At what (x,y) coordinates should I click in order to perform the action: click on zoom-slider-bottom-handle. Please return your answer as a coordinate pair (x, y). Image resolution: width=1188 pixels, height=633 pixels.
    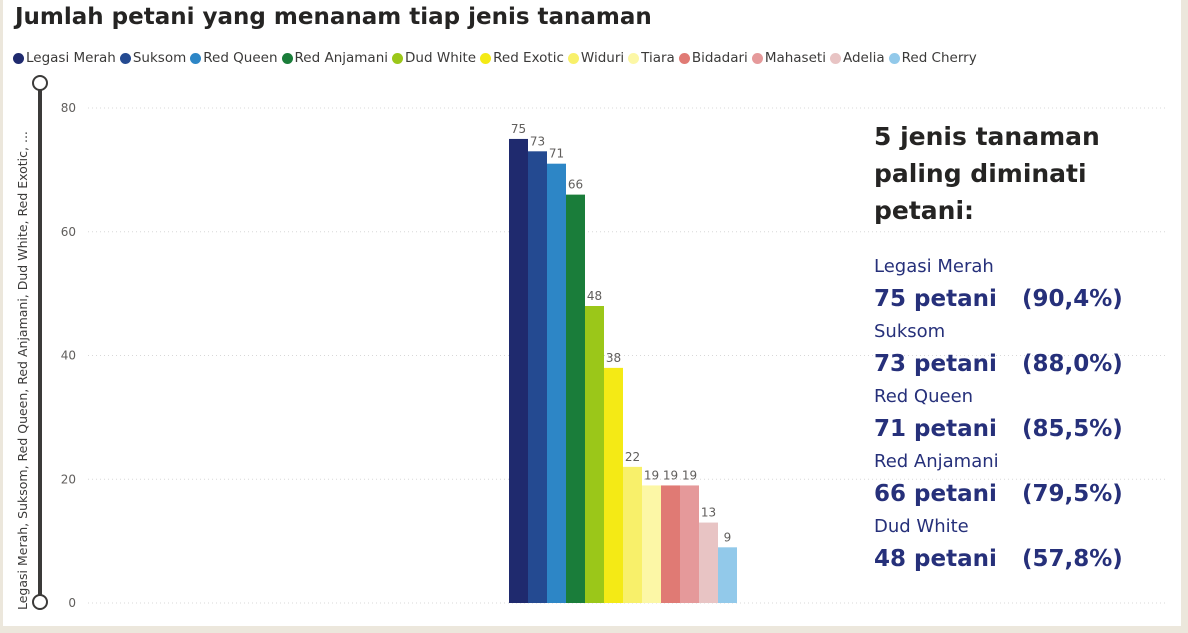
    Looking at the image, I should click on (40, 602).